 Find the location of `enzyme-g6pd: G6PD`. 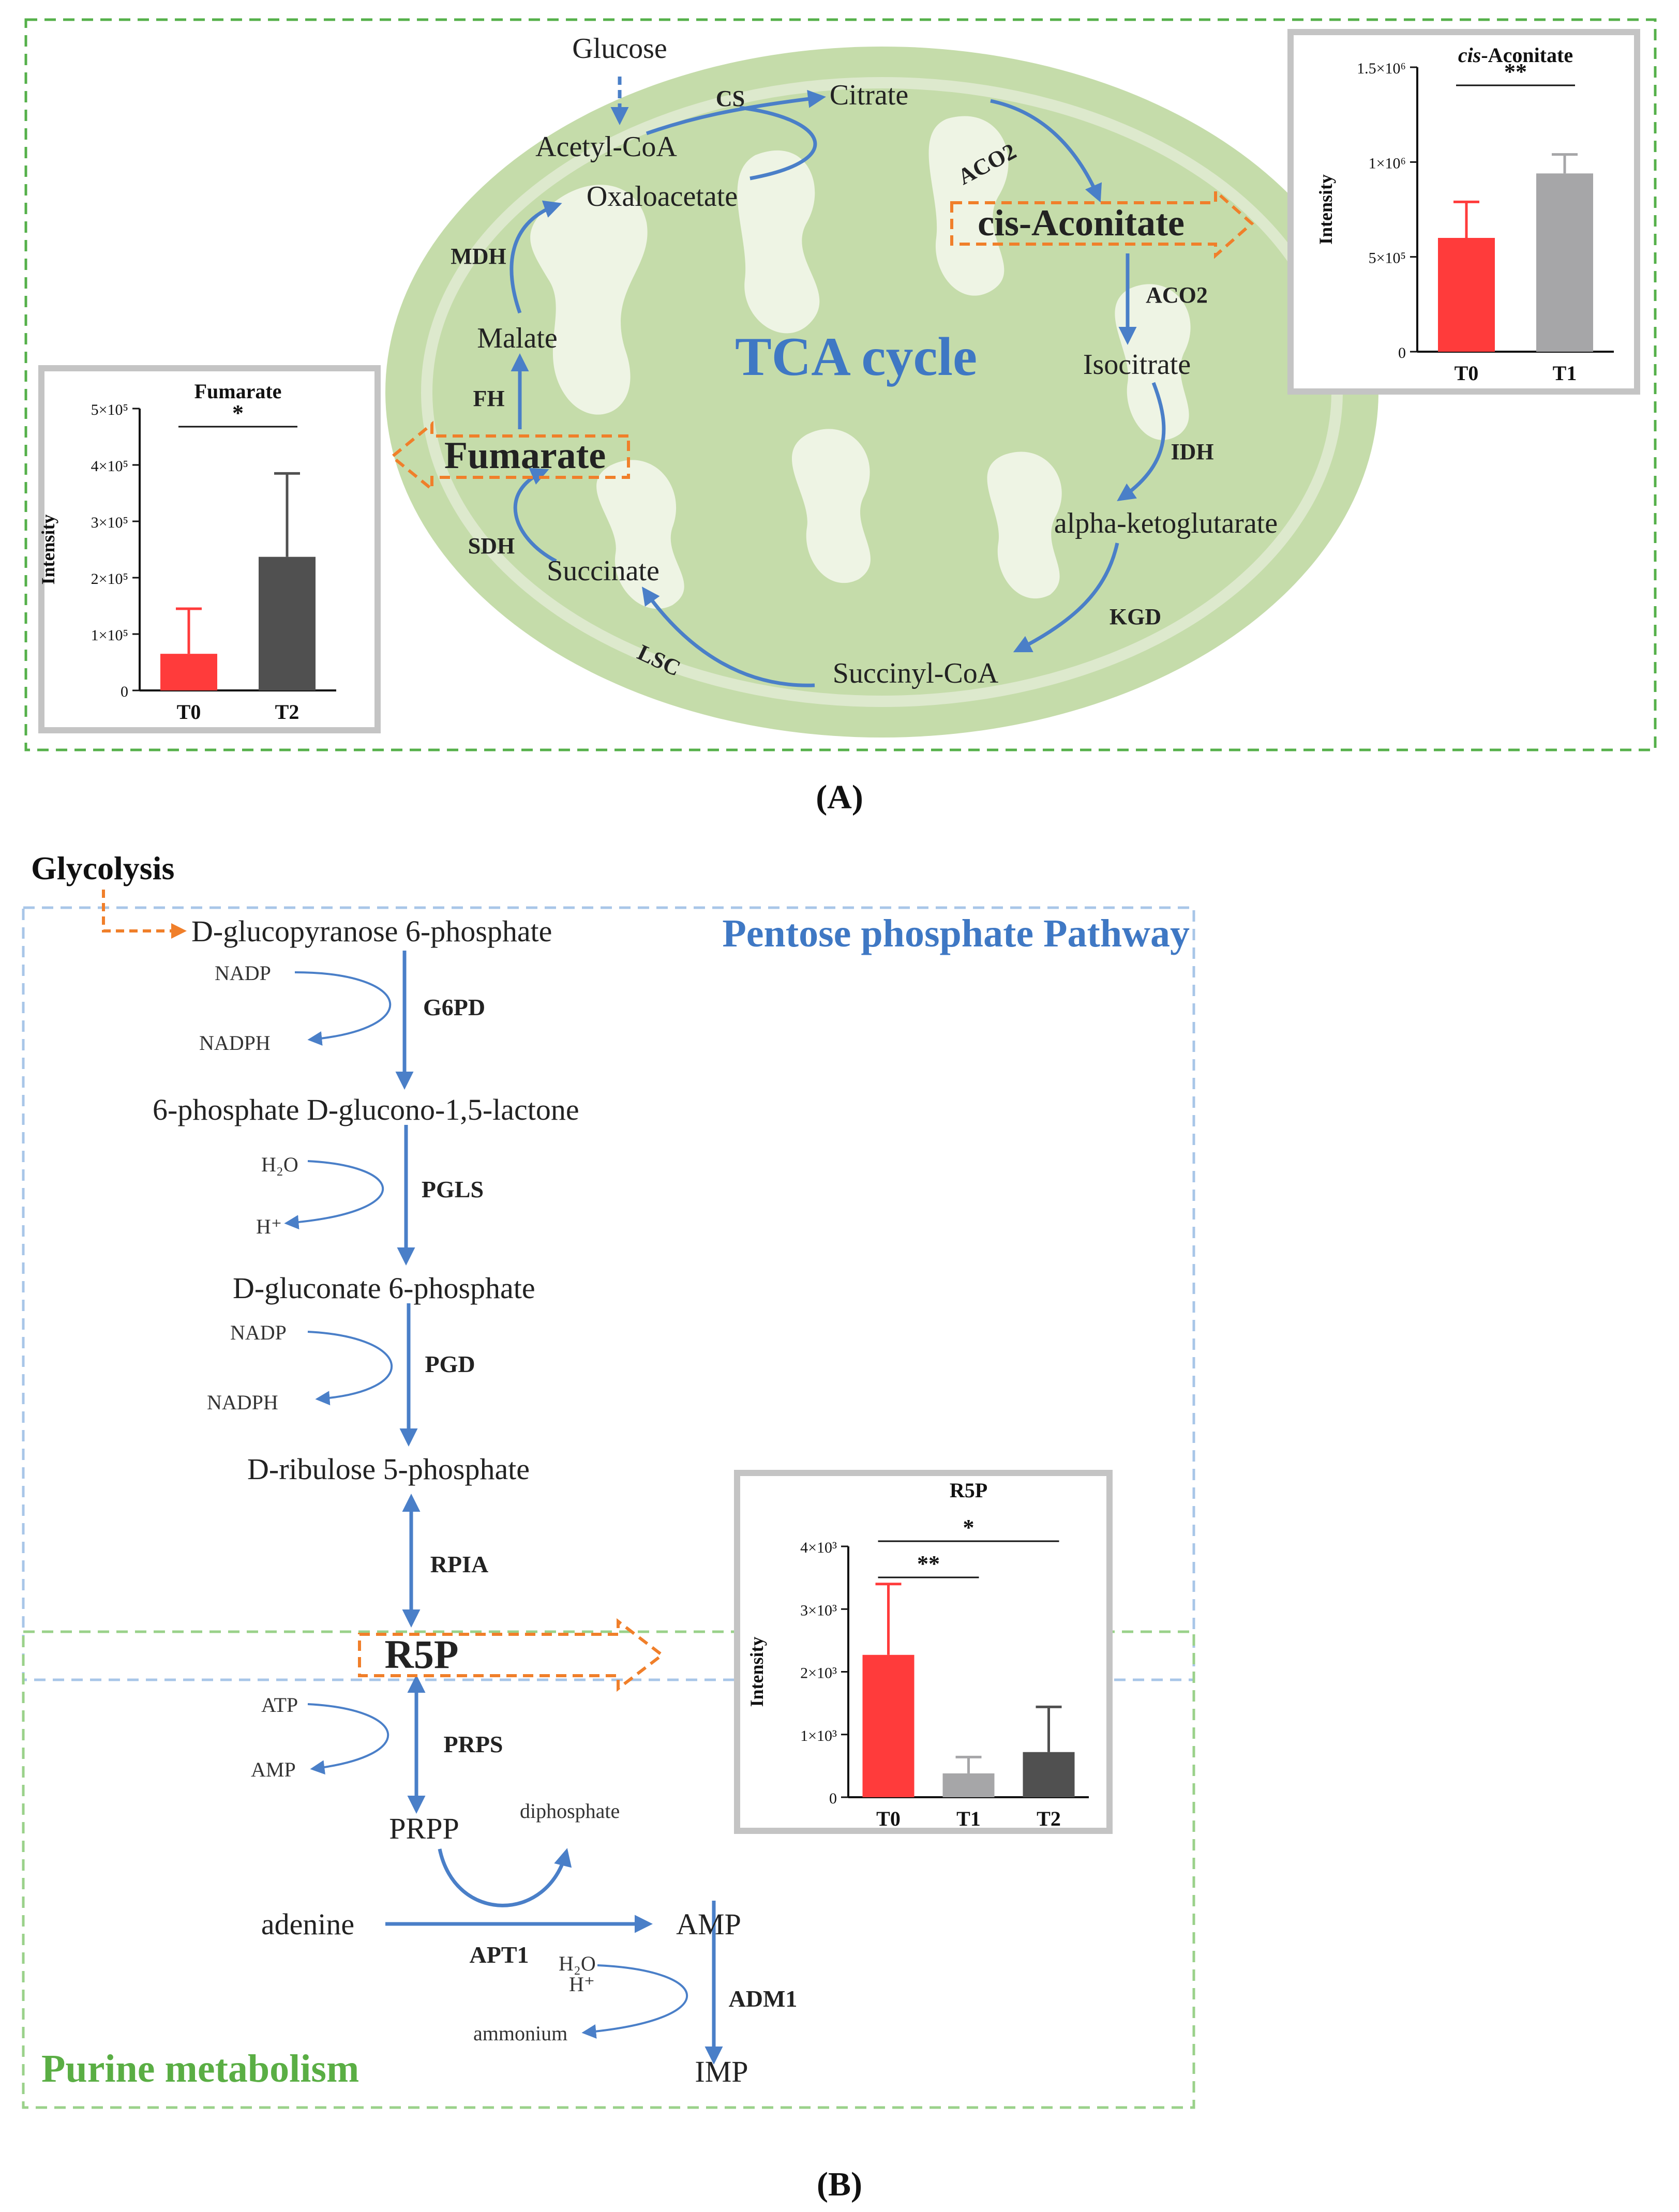

enzyme-g6pd: G6PD is located at coordinates (454, 1007).